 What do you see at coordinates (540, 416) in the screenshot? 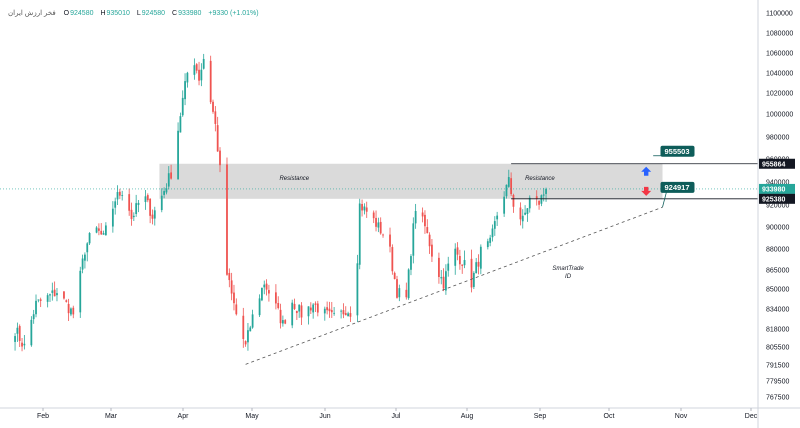
I see `x-tick-label: Sep` at bounding box center [540, 416].